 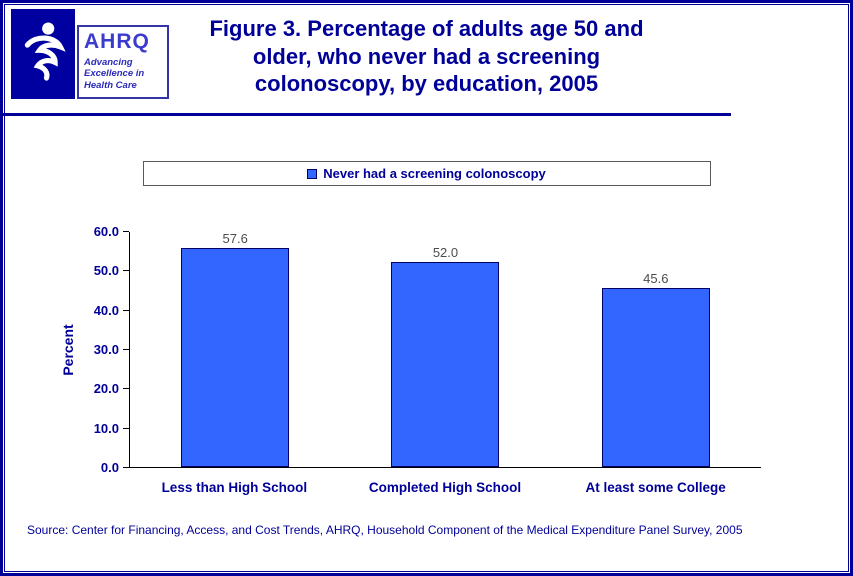 I want to click on y-axis-title: Percent, so click(x=68, y=350).